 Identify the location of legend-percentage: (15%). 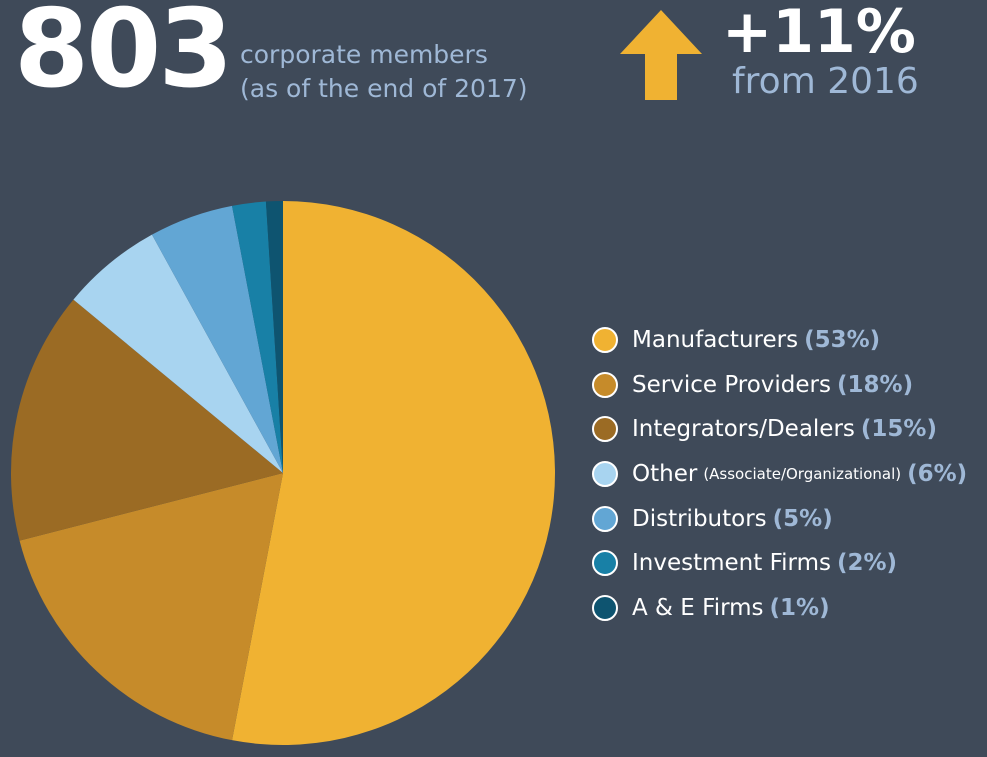
(898, 429).